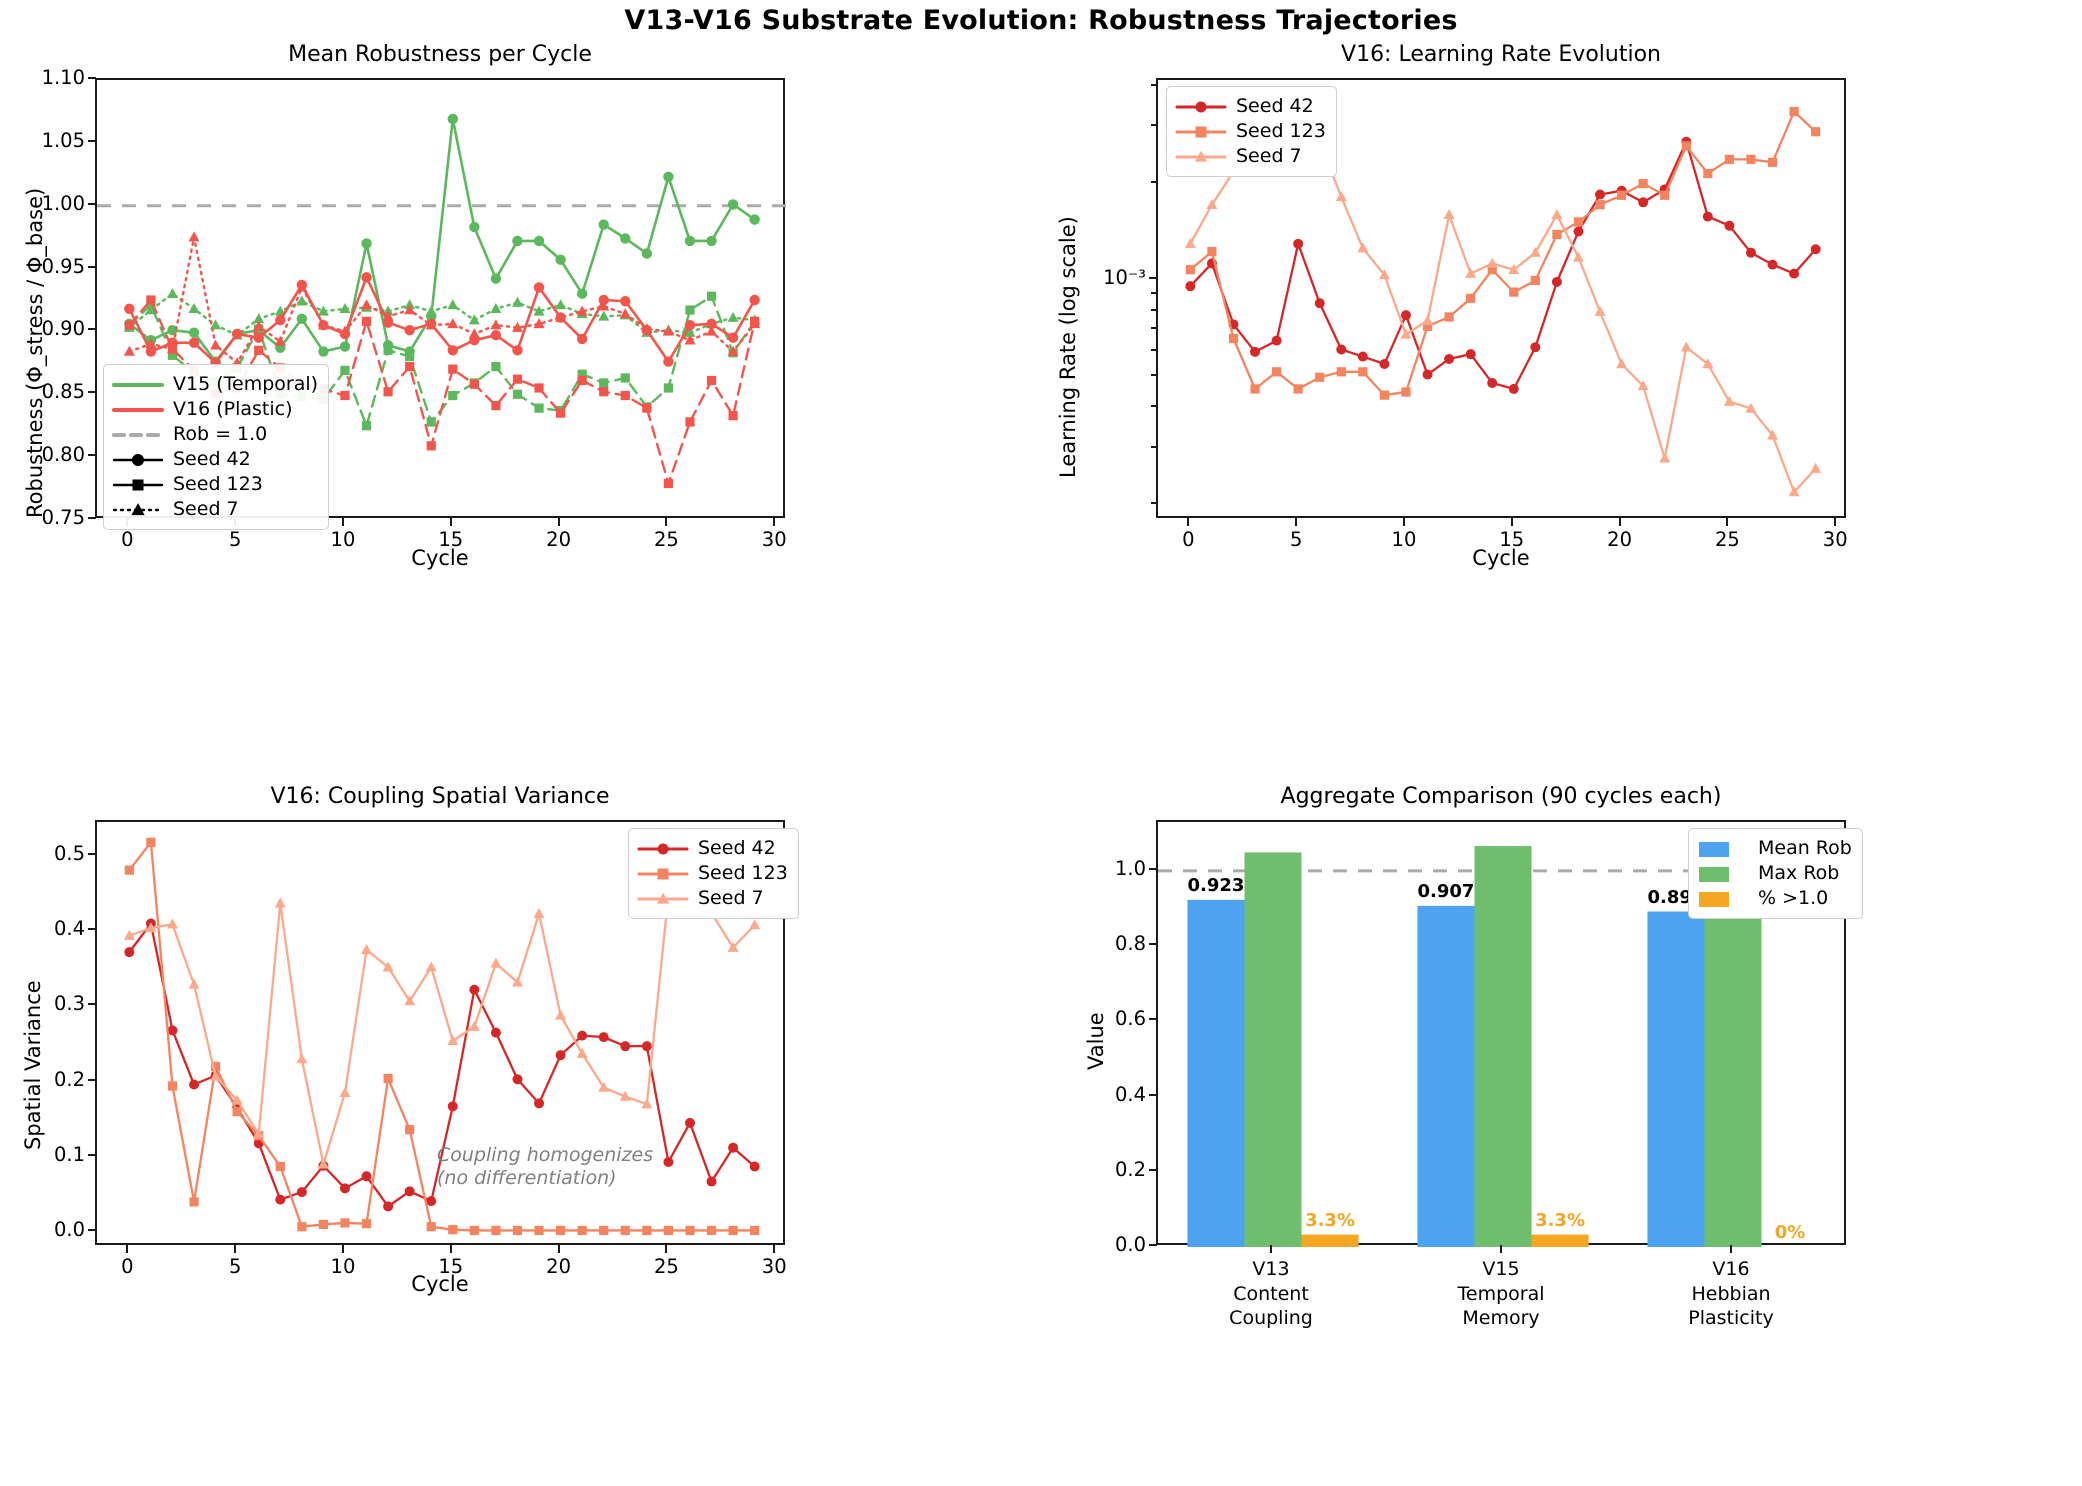 This screenshot has height=1486, width=2082. I want to click on ytick-label: 0.0, so click(1130, 1244).